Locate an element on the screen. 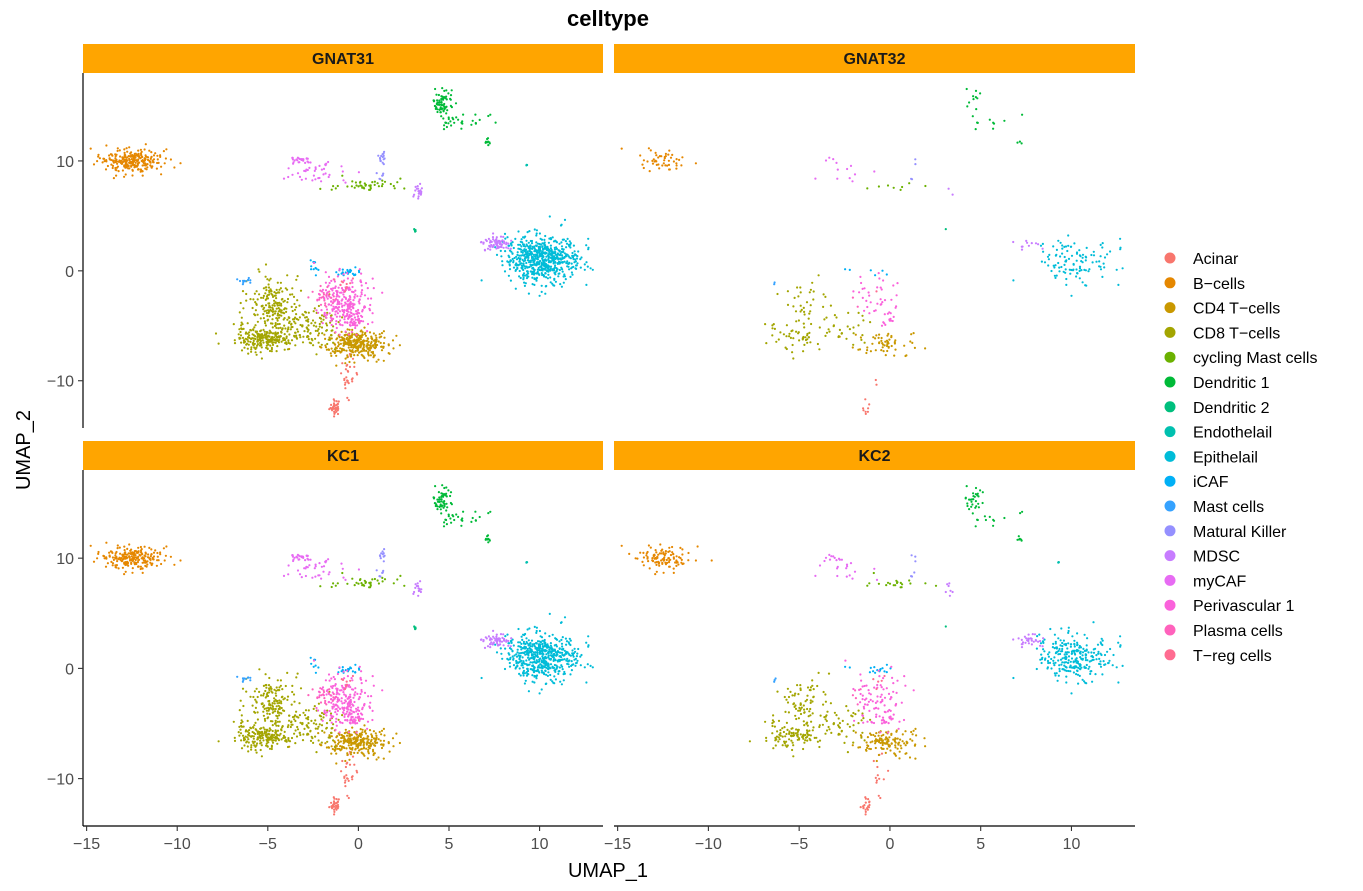 Image resolution: width=1363 pixels, height=891 pixels. point-icaf is located at coordinates (849, 269).